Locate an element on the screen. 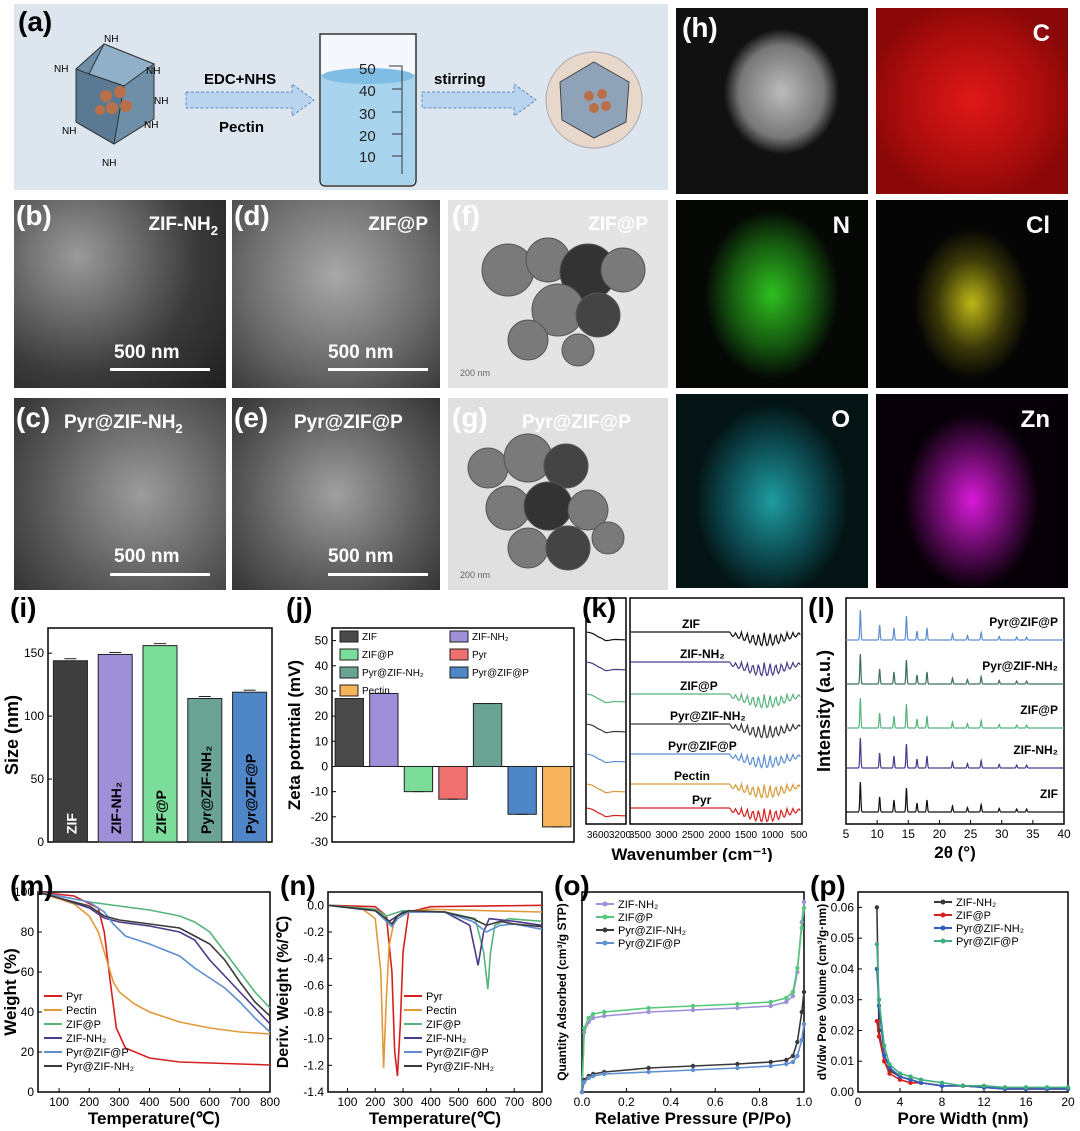 The height and width of the screenshot is (1131, 1080). y-axis-label: dV/dw Pore Volume (cm³/g·nm) is located at coordinates (822, 992).